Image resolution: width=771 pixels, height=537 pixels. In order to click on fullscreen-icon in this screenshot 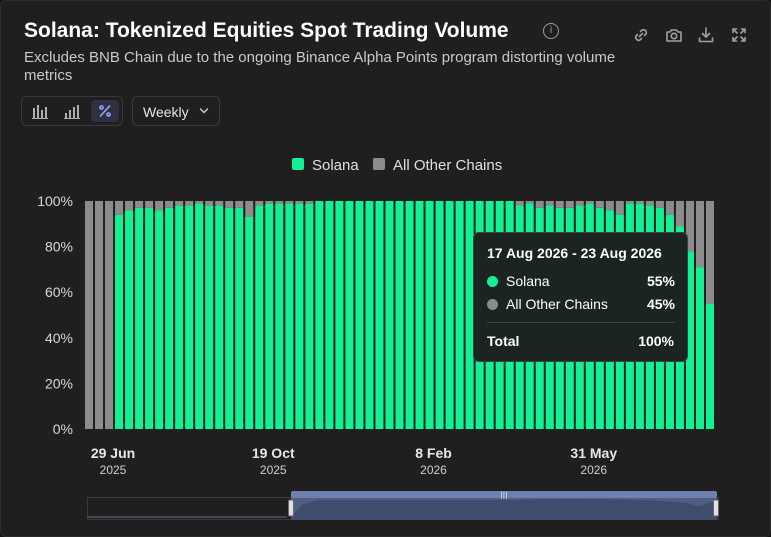, I will do `click(739, 35)`.